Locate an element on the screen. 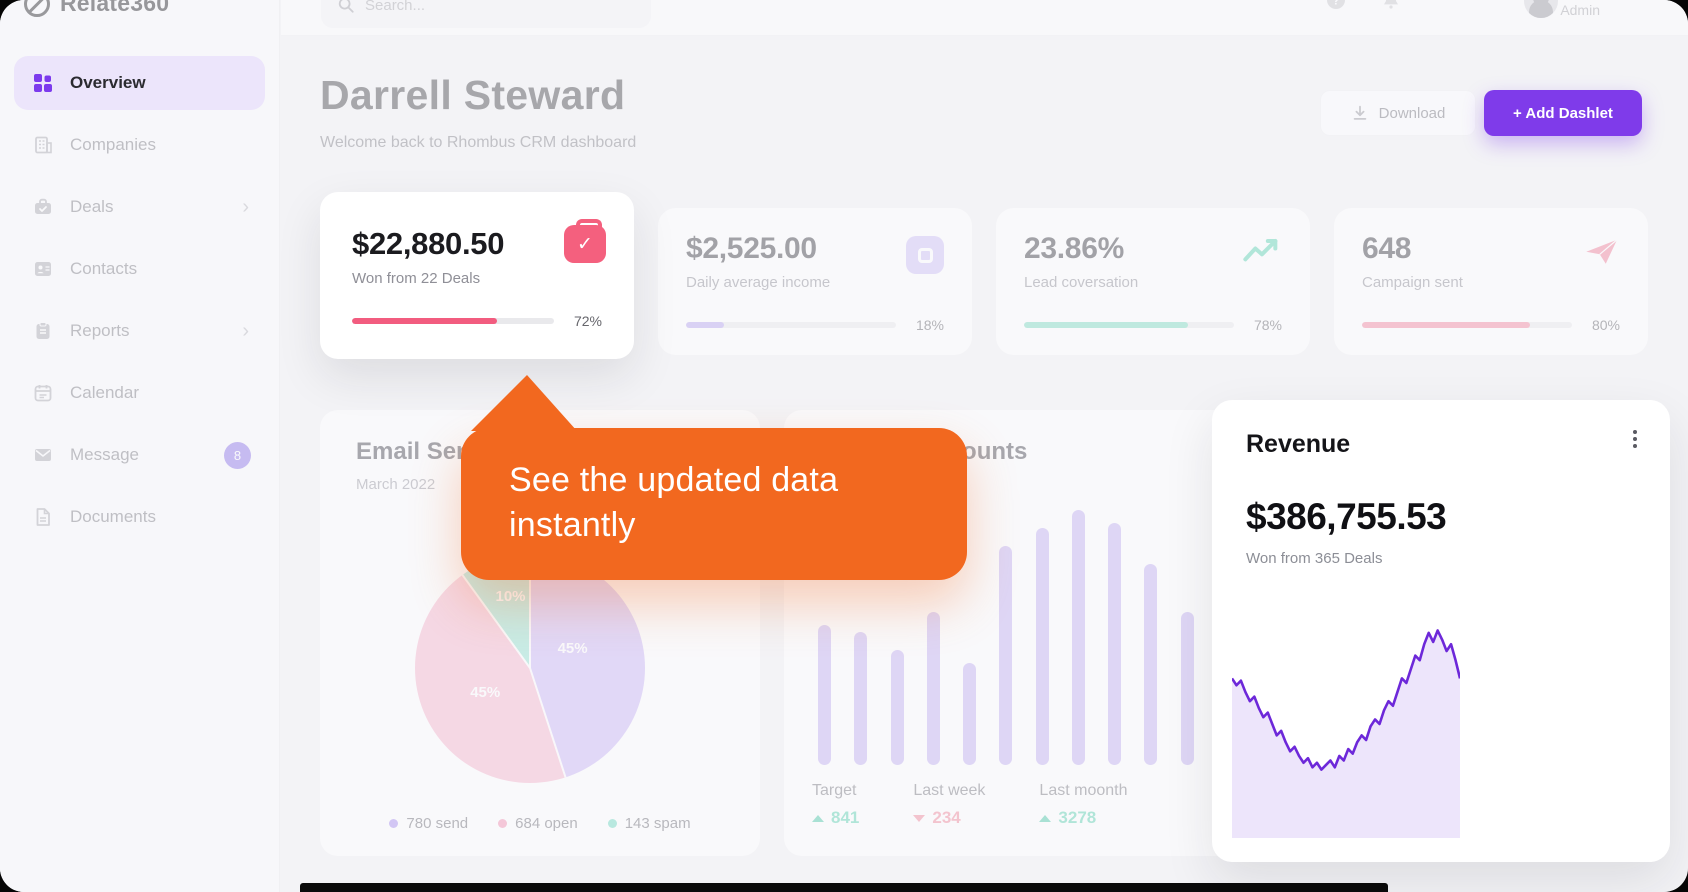 The image size is (1688, 892). bell-icon is located at coordinates (1391, 8).